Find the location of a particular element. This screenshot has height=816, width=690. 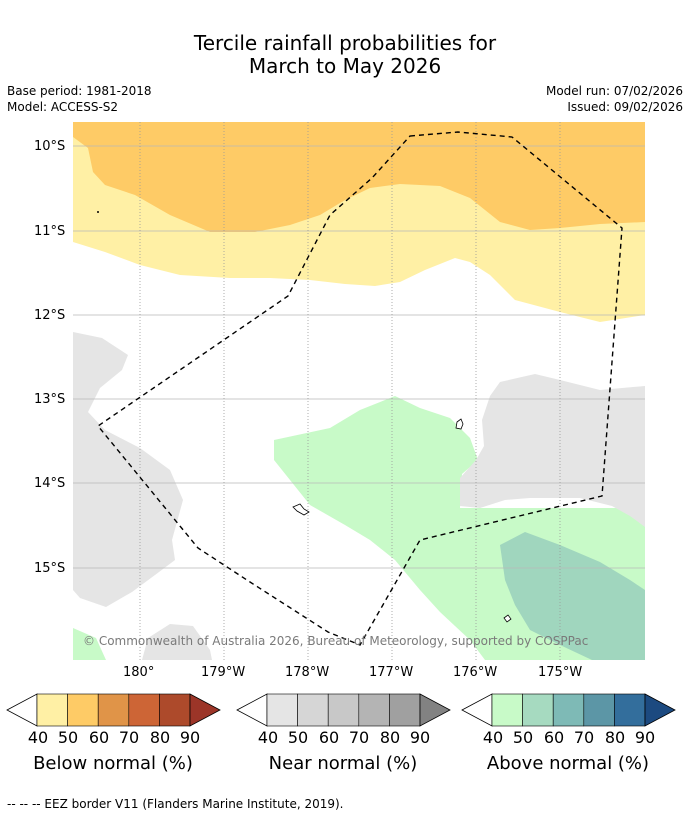

lon-label-179w: 179°W is located at coordinates (223, 672).